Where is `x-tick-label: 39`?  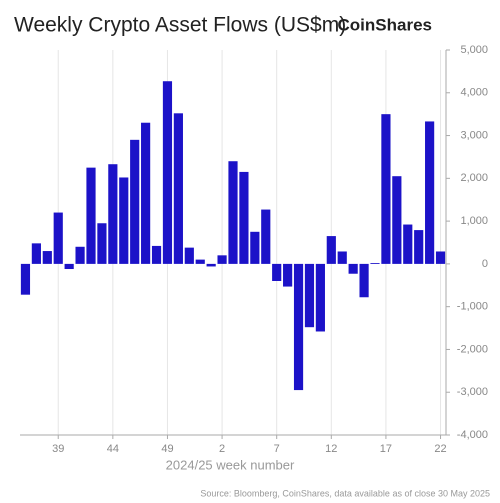
x-tick-label: 39 is located at coordinates (58, 449).